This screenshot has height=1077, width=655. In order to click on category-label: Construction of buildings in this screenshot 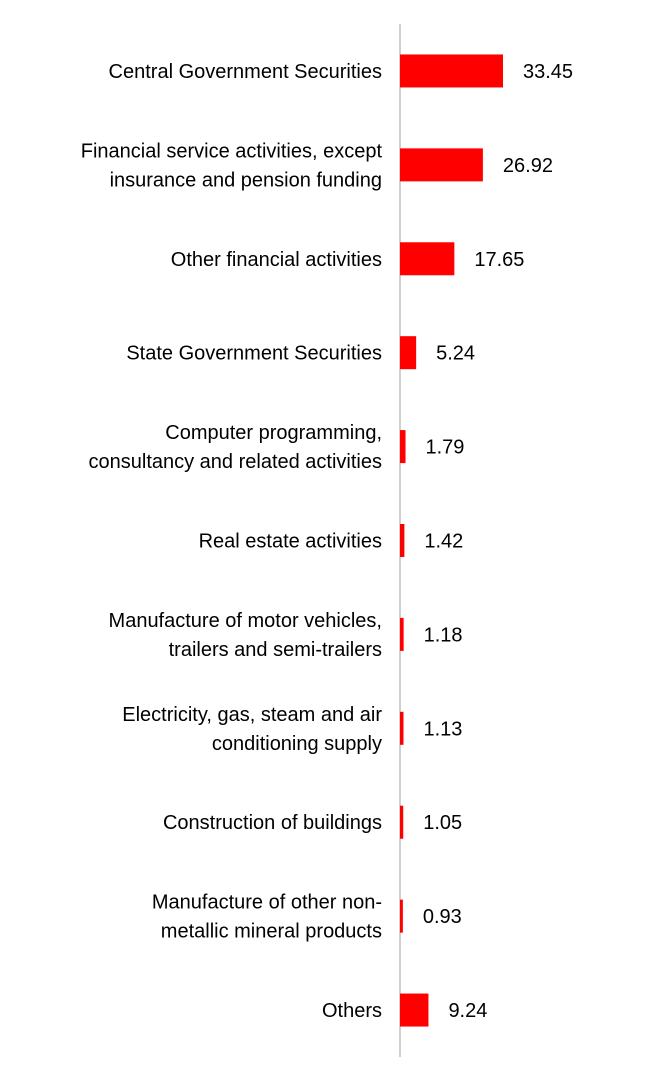, I will do `click(272, 823)`.